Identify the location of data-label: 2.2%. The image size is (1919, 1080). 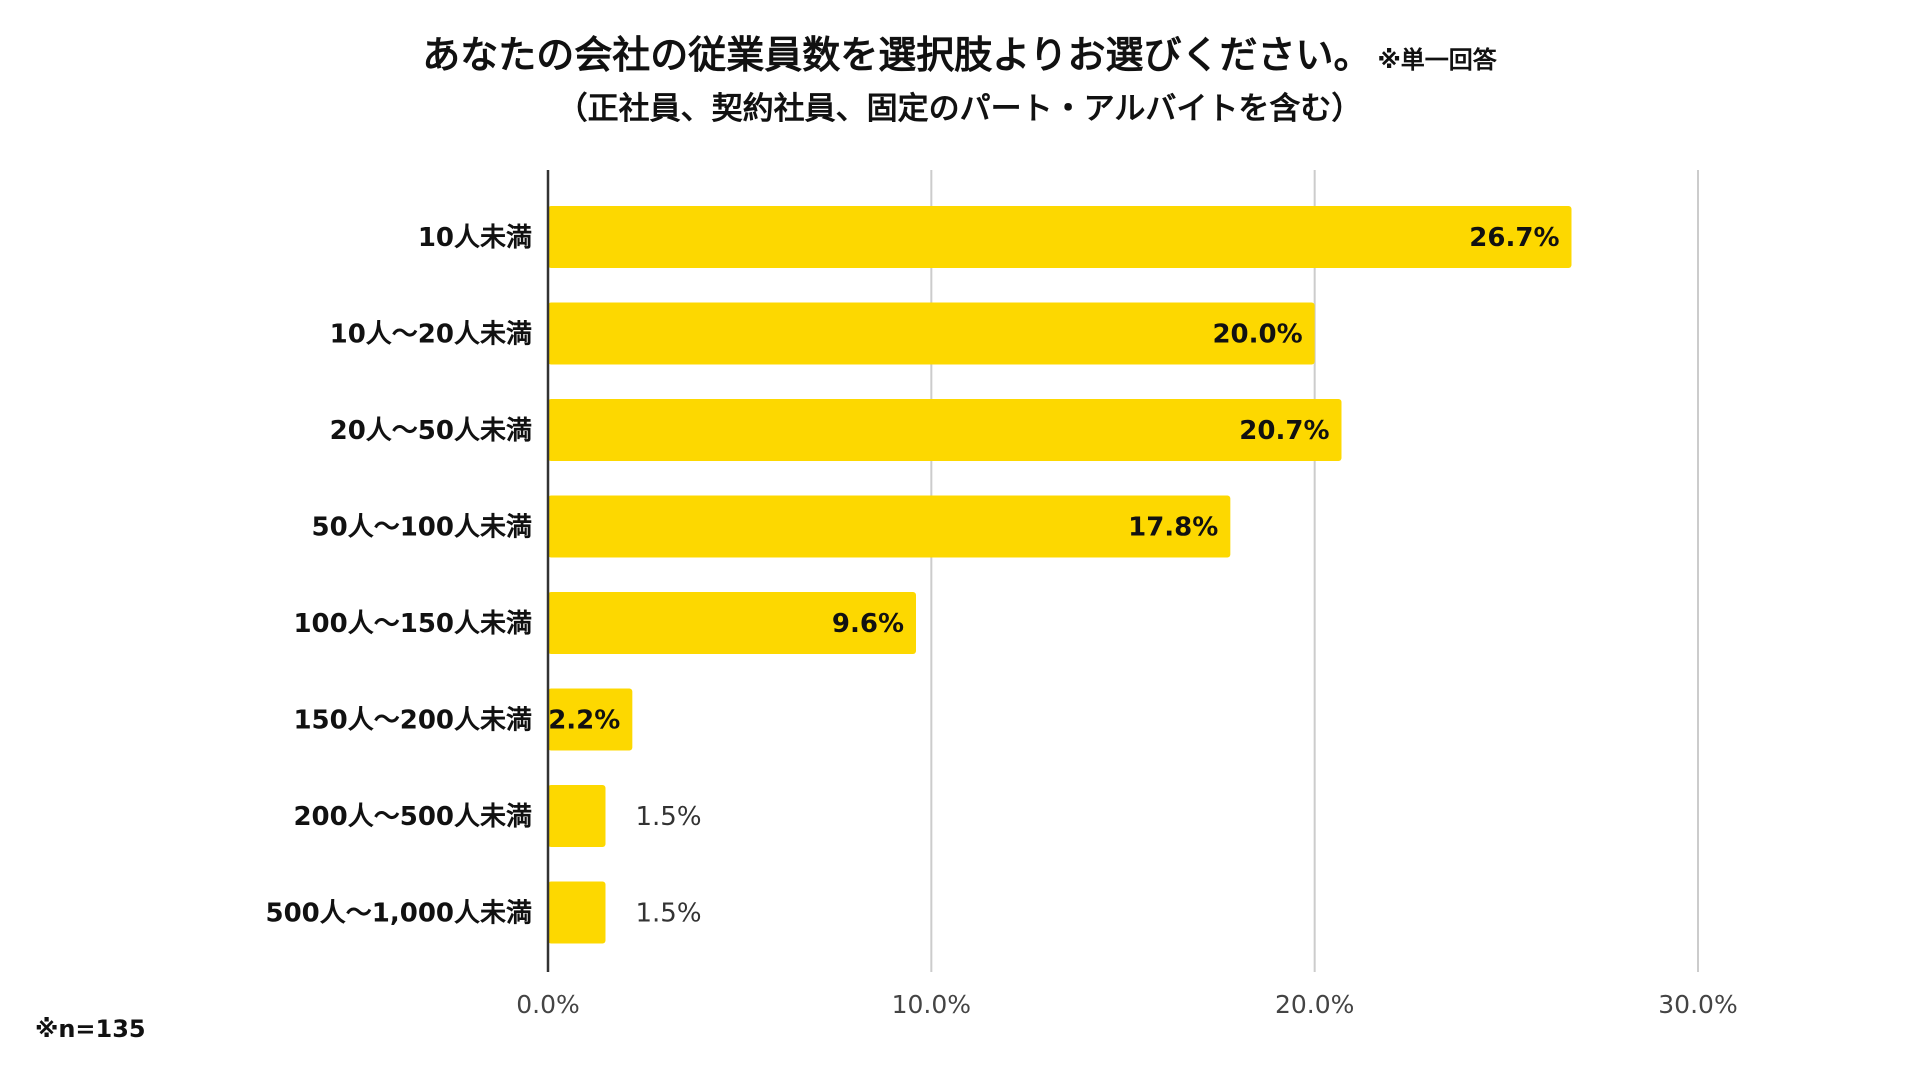
(584, 721).